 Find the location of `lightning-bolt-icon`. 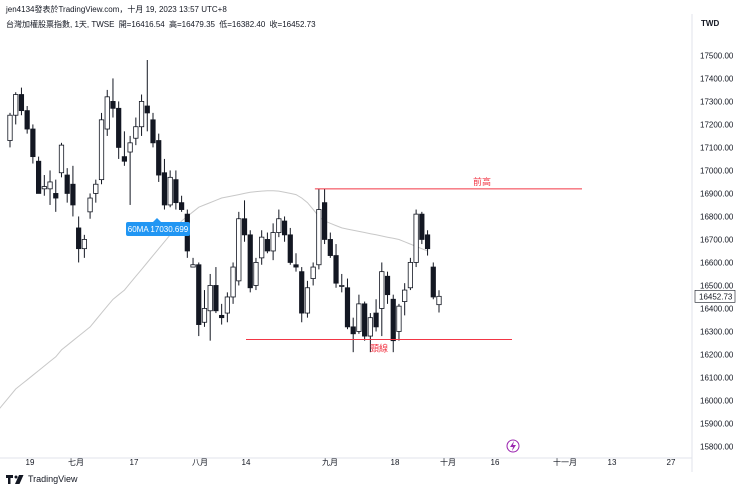

lightning-bolt-icon is located at coordinates (513, 446).